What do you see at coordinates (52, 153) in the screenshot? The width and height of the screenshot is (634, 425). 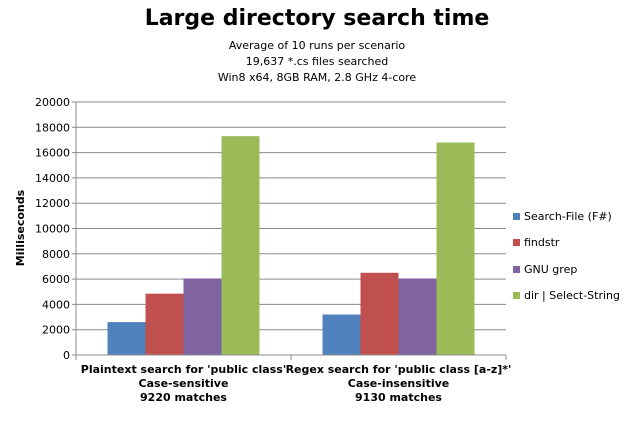 I see `y-tick-label: 16000` at bounding box center [52, 153].